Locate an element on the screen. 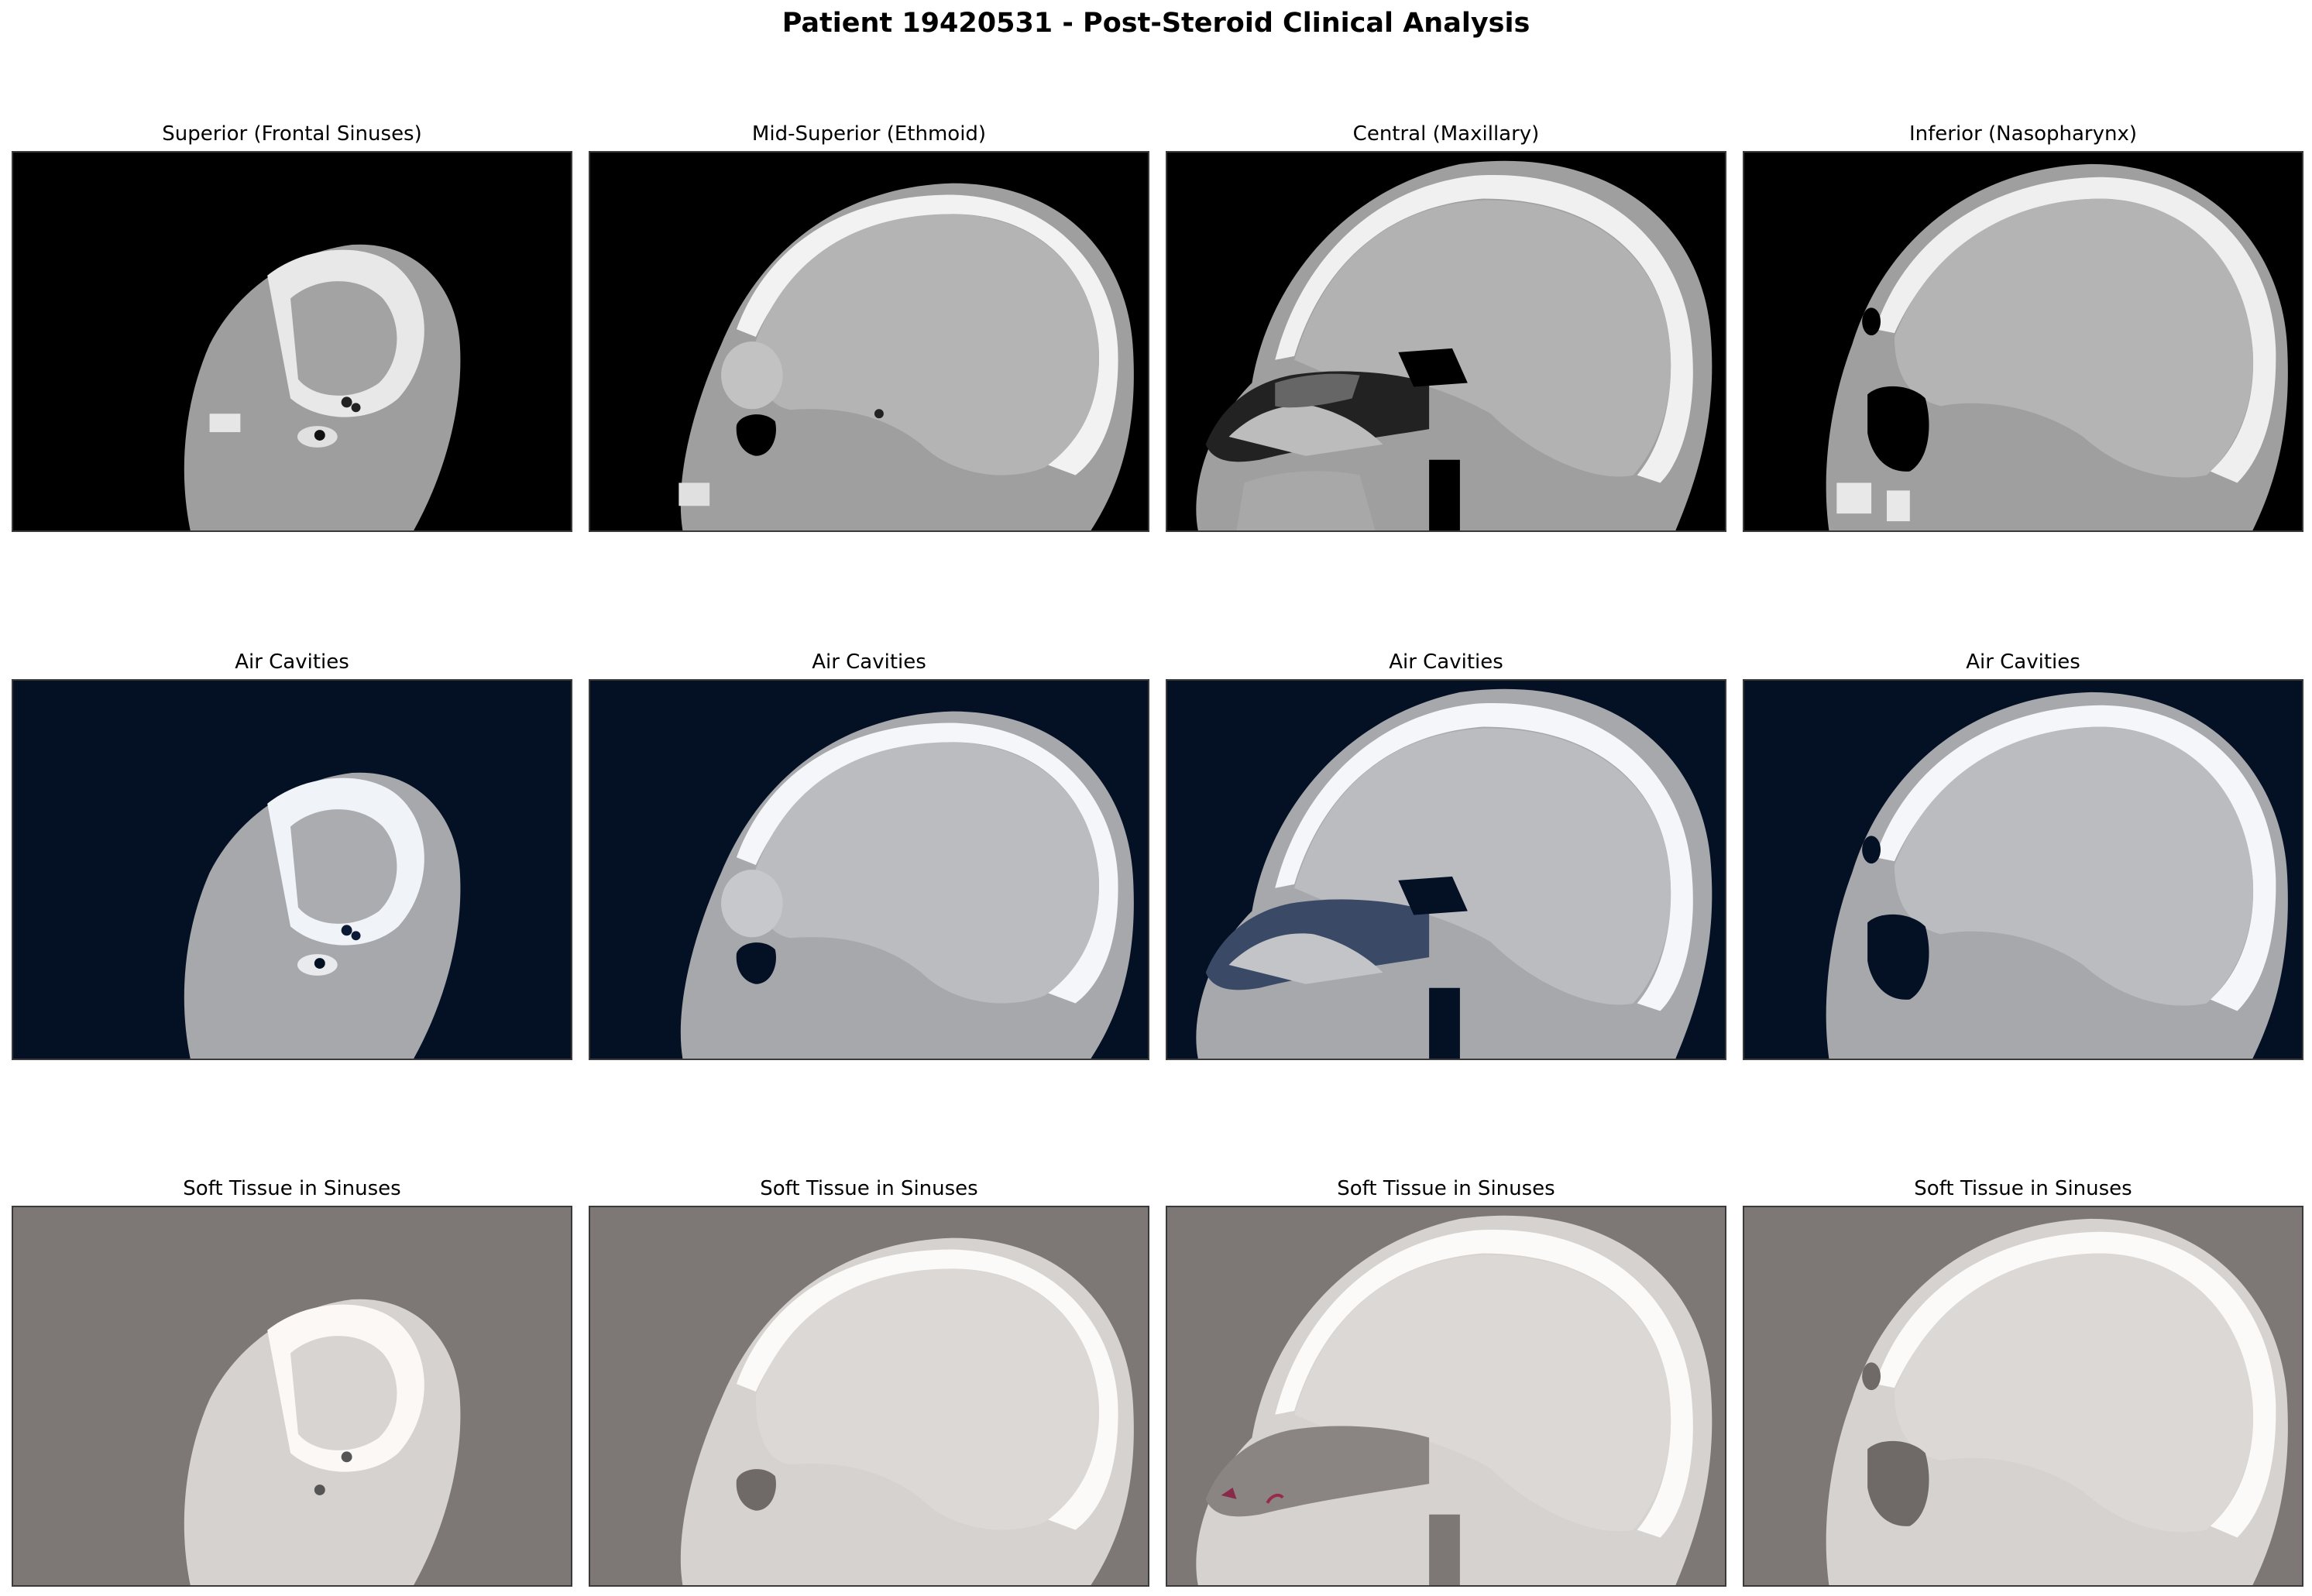 The height and width of the screenshot is (1596, 2312). soft-tissue-mid-superior is located at coordinates (869, 1396).